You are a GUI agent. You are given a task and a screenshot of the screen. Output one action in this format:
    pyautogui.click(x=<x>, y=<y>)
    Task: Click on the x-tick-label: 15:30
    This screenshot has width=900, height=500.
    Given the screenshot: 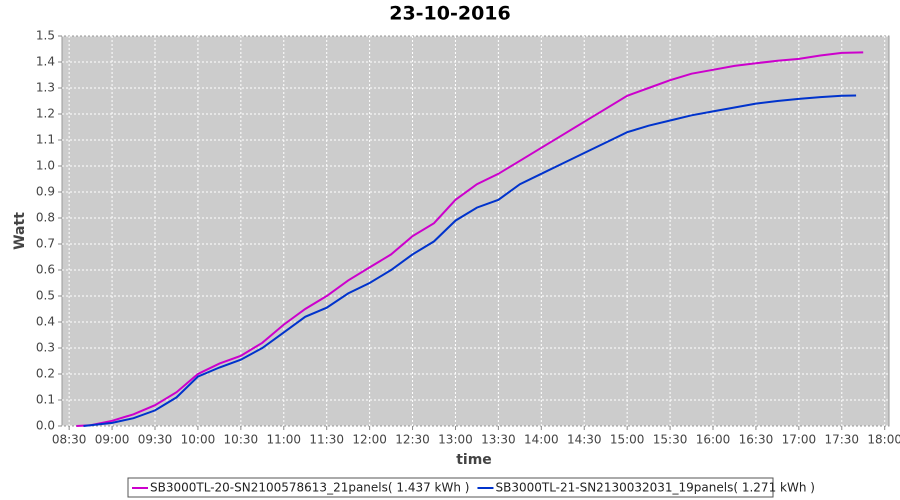 What is the action you would take?
    pyautogui.click(x=670, y=440)
    